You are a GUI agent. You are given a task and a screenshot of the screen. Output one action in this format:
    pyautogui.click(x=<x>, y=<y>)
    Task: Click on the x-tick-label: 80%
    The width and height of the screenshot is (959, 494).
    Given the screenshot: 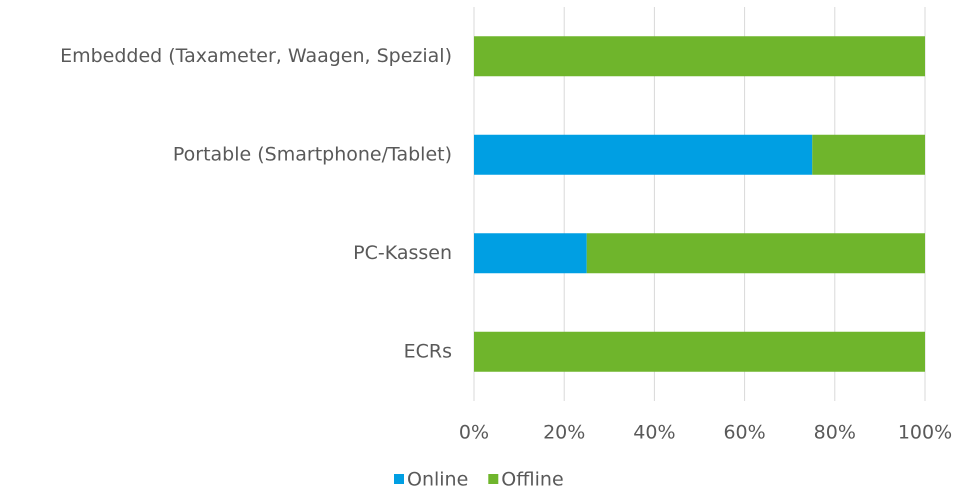 What is the action you would take?
    pyautogui.click(x=835, y=433)
    